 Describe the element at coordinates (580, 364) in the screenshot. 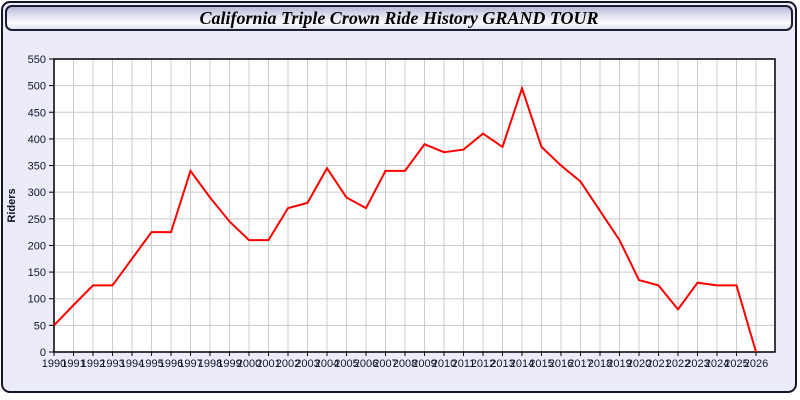

I see `x-tick-label: 2017` at that location.